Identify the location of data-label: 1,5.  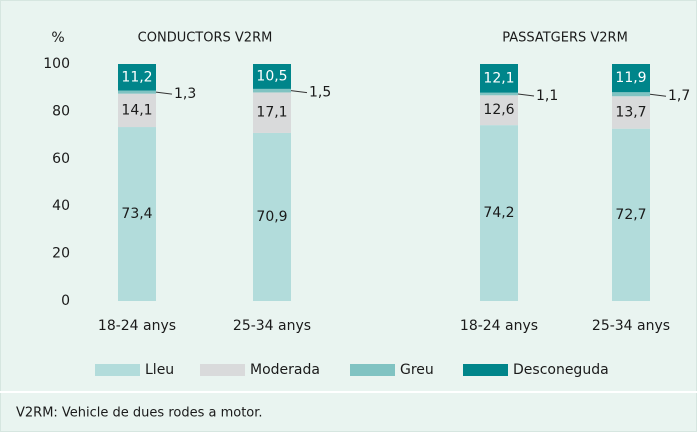
(320, 93).